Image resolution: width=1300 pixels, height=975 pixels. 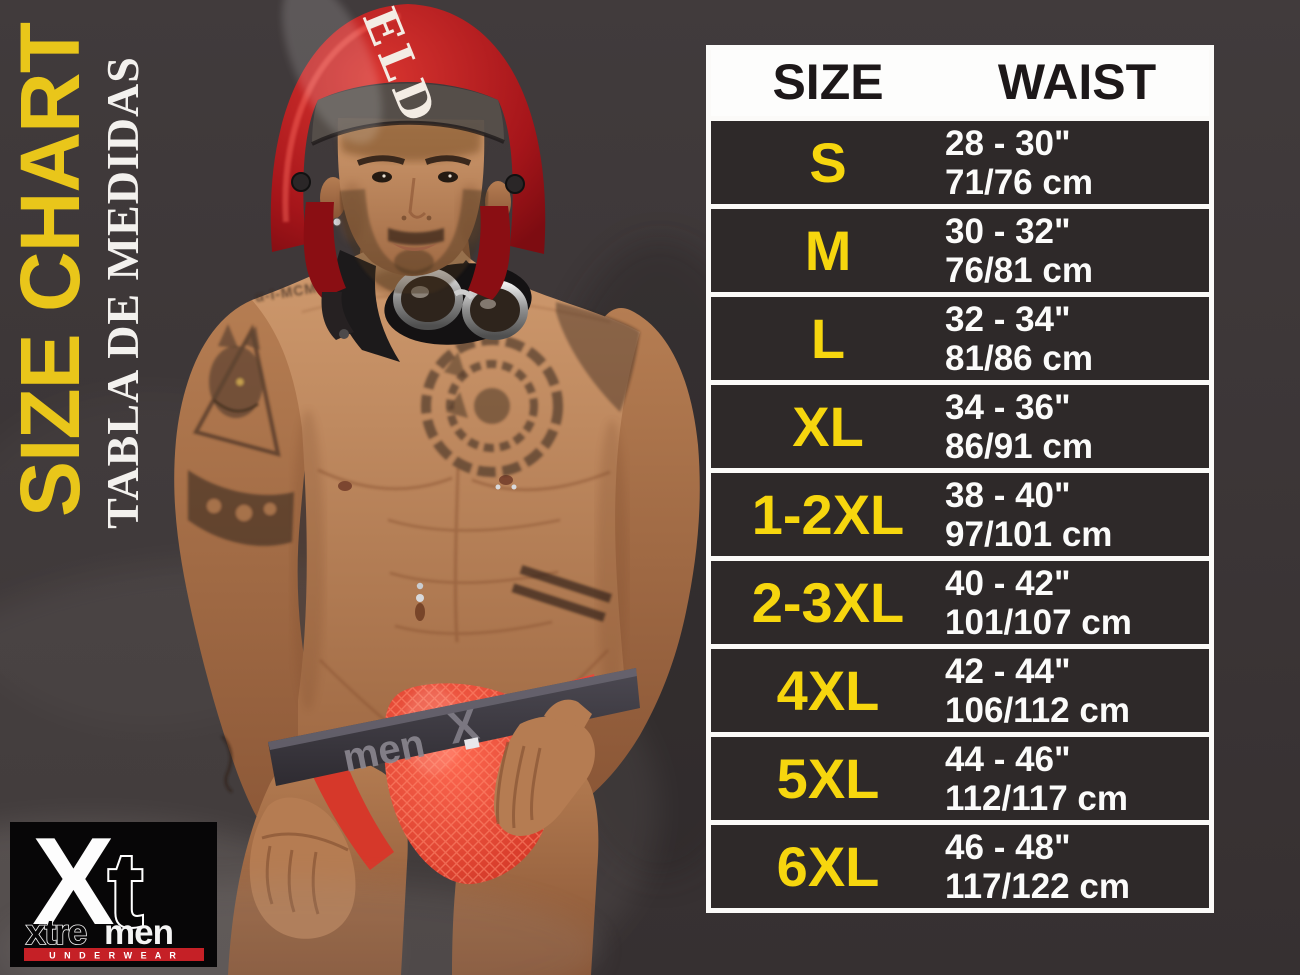 I want to click on xtremen-logo: X t xtre men U N D E R W E A R, so click(x=113, y=890).